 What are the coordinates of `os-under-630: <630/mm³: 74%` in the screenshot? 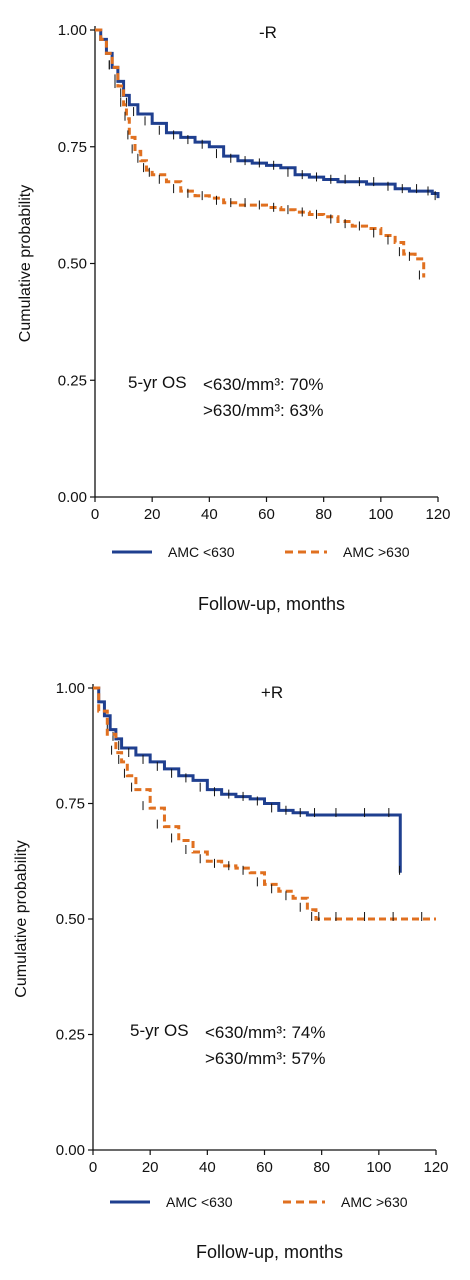 It's located at (265, 1032).